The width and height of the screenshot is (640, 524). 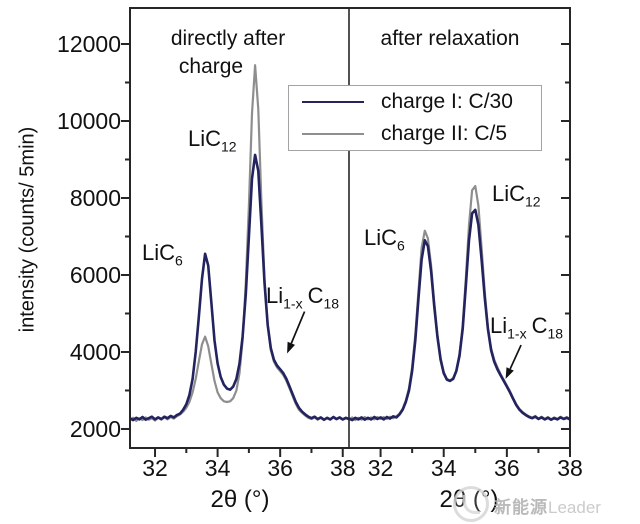 I want to click on peak-label-lic12-left: LiC12, so click(x=212, y=140).